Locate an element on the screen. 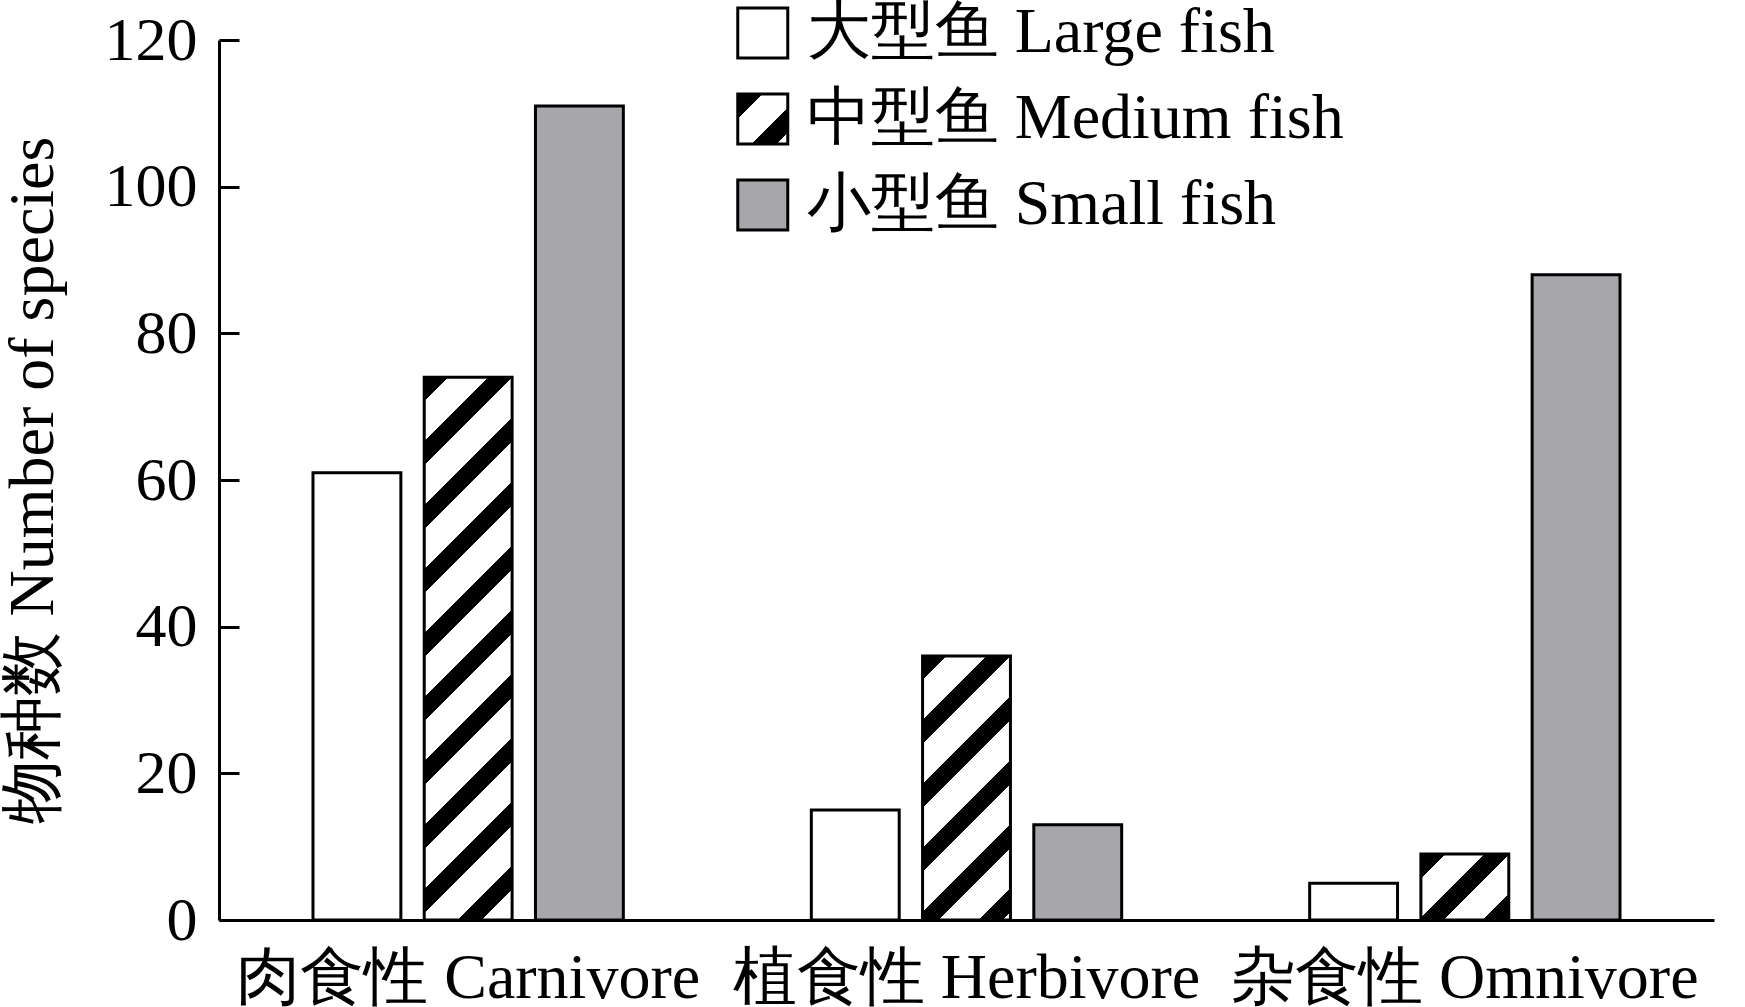 Image resolution: width=1745 pixels, height=1007 pixels. x-tick-label: 植食性 Herbivore is located at coordinates (966, 973).